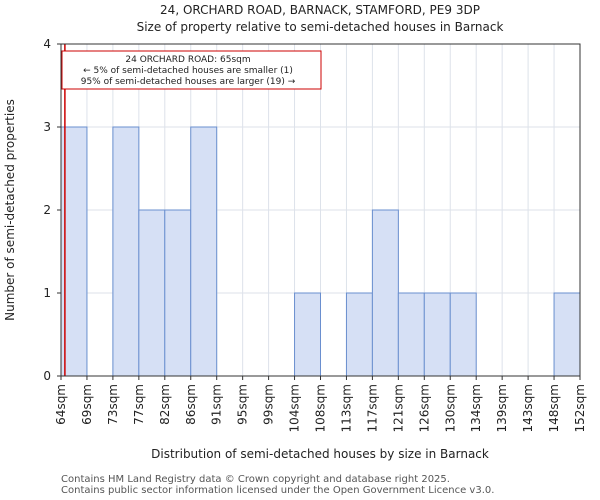  Describe the element at coordinates (191, 404) in the screenshot. I see `x-tick-label-5: 86sqm` at that location.